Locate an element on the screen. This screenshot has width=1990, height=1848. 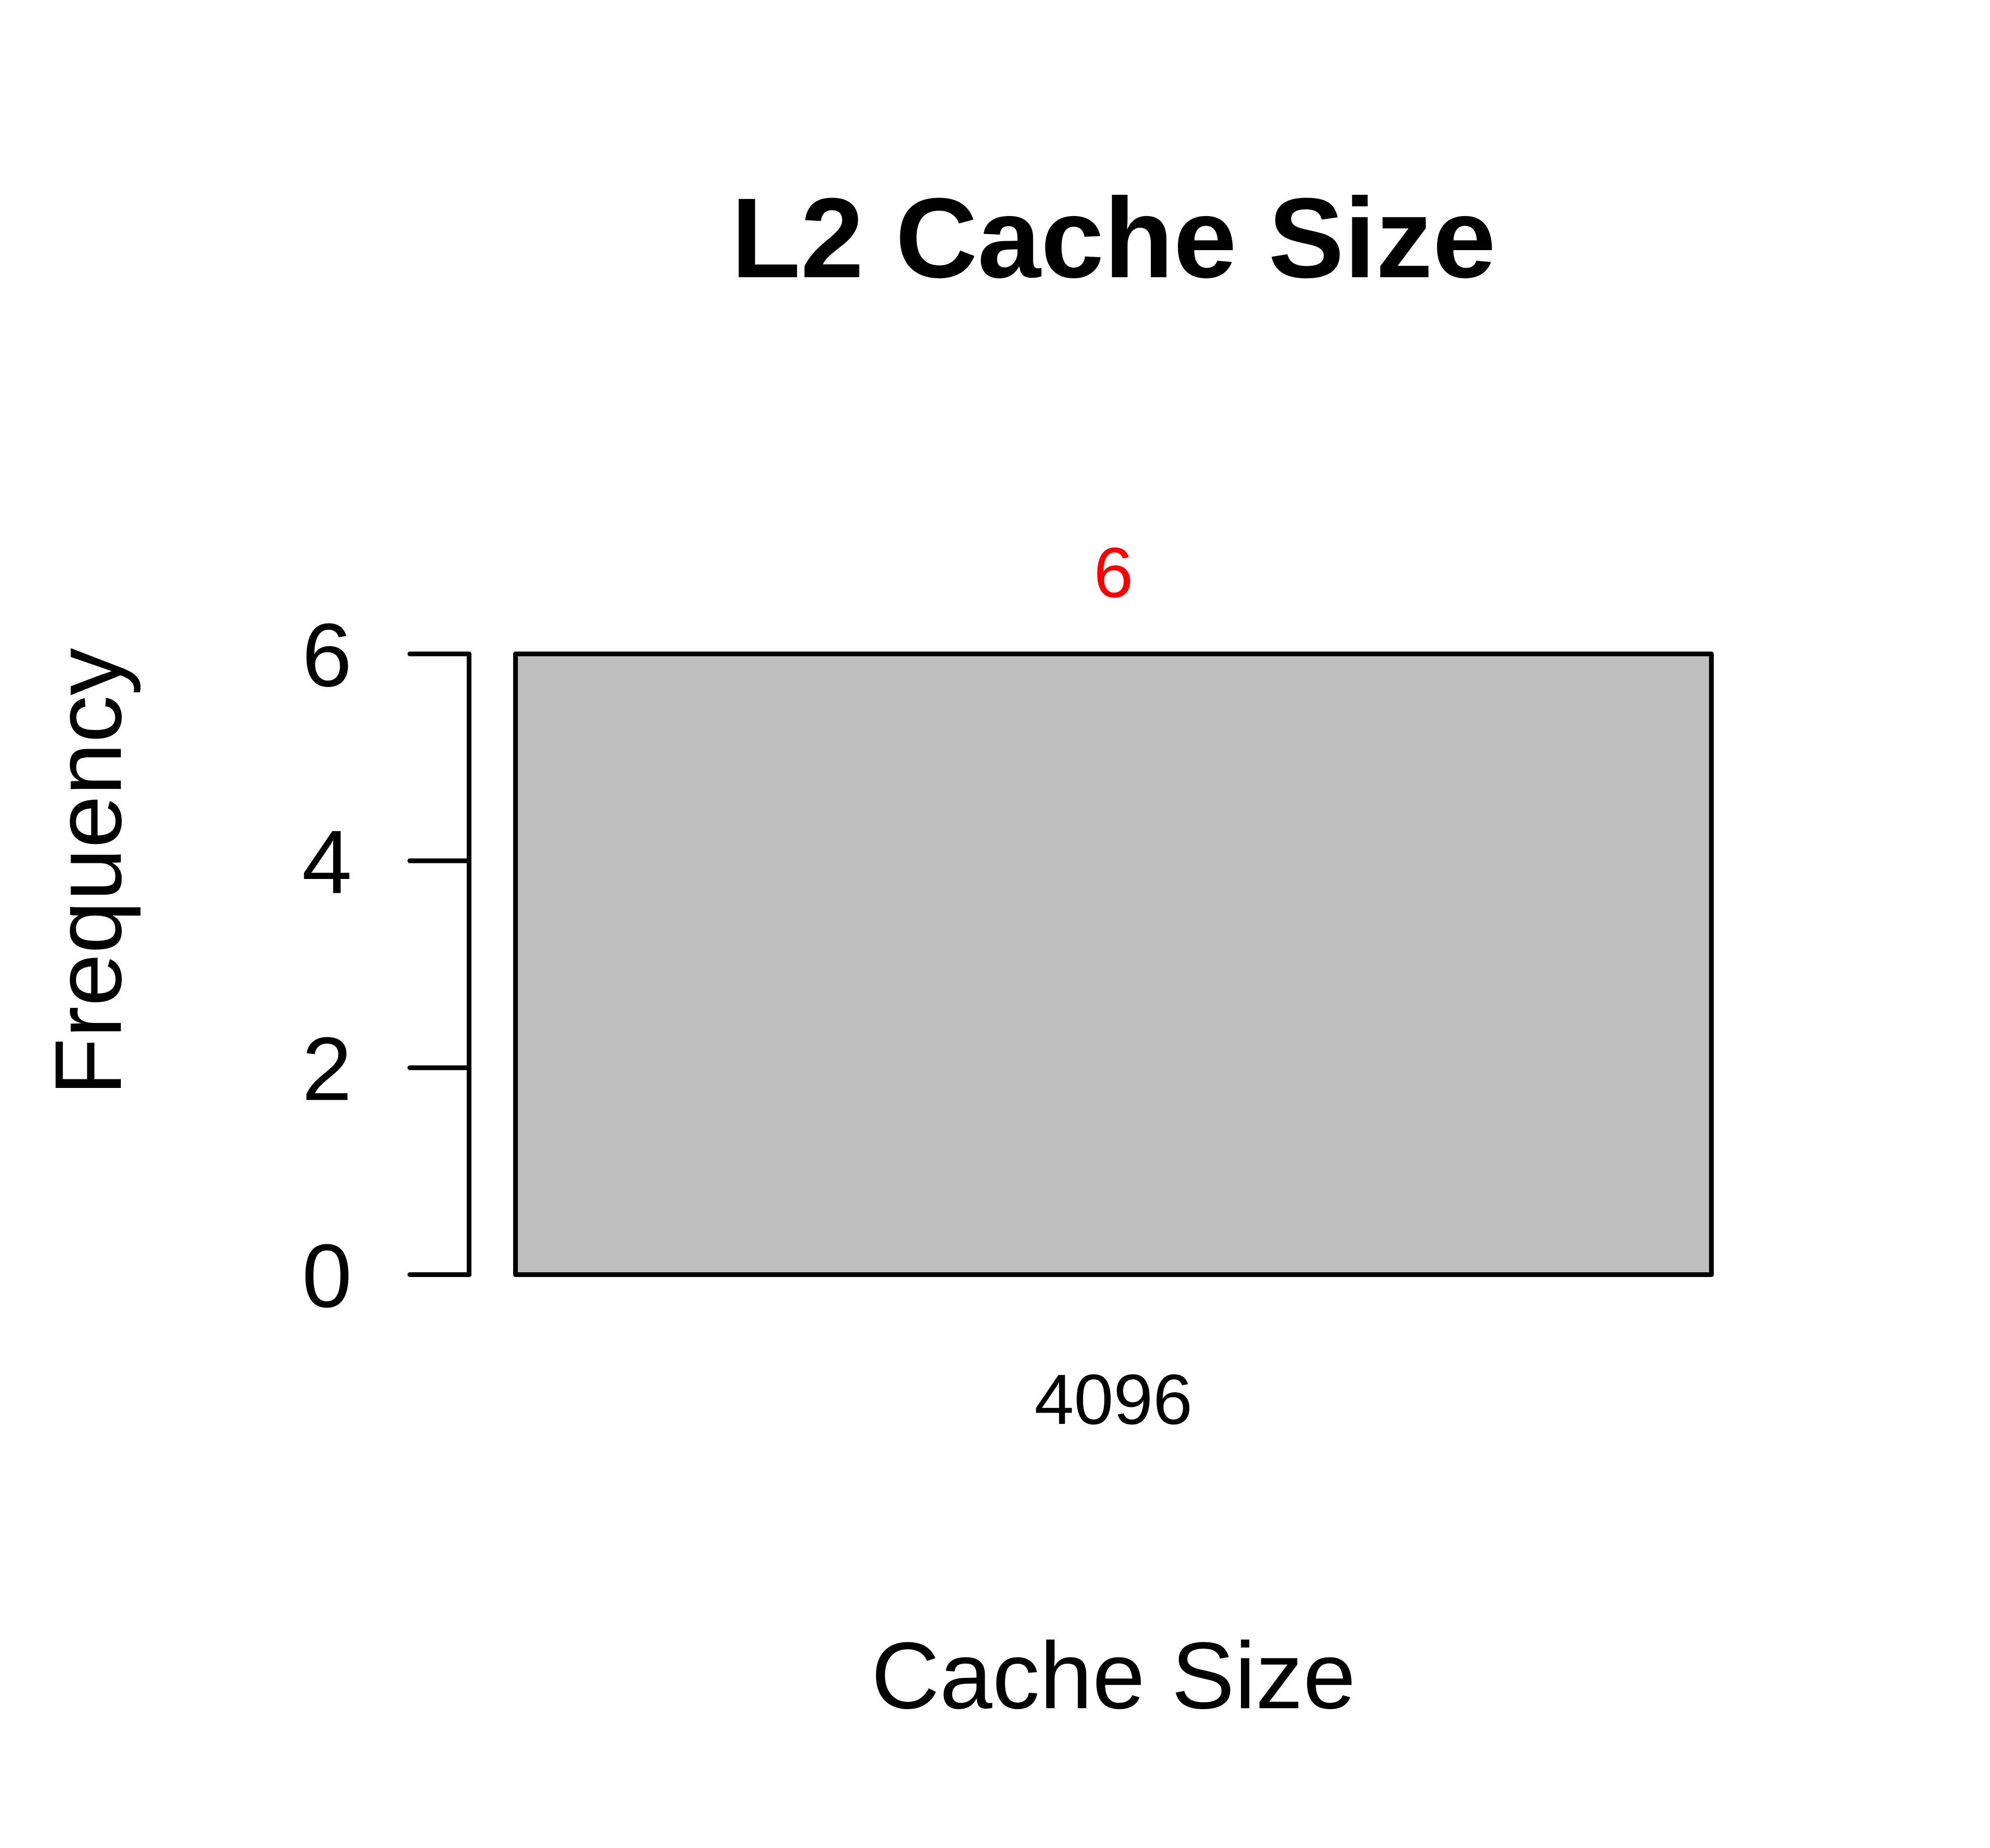
bar-value-label: 6 is located at coordinates (1113, 572).